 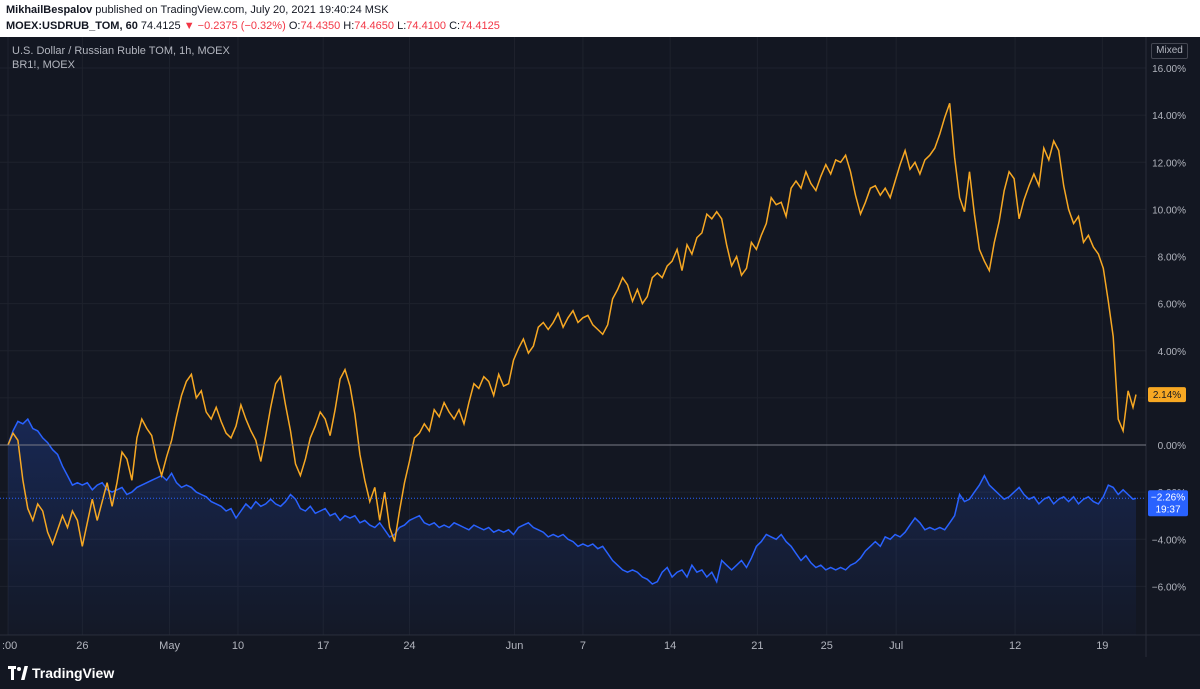 What do you see at coordinates (1169, 51) in the screenshot?
I see `scale-mode-button: Mixed` at bounding box center [1169, 51].